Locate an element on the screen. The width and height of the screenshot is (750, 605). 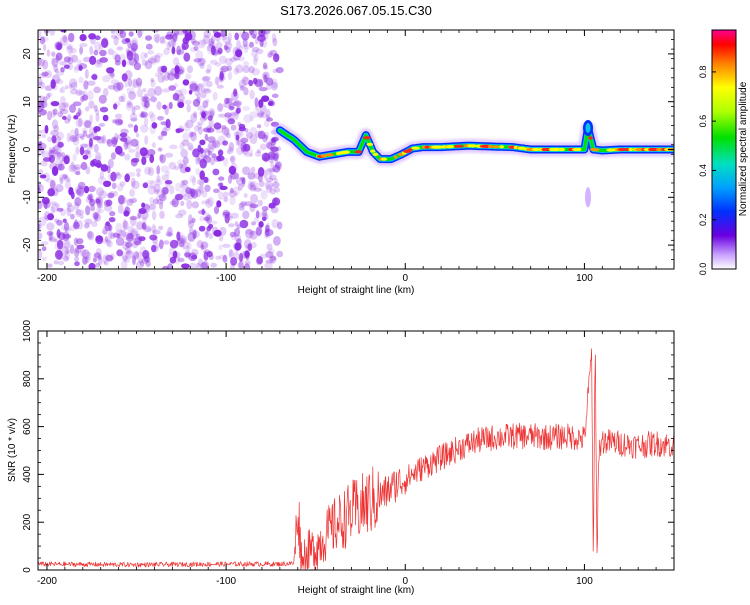
spectrogram-y-axis-label: Frequency (Hz) is located at coordinates (12, 149).